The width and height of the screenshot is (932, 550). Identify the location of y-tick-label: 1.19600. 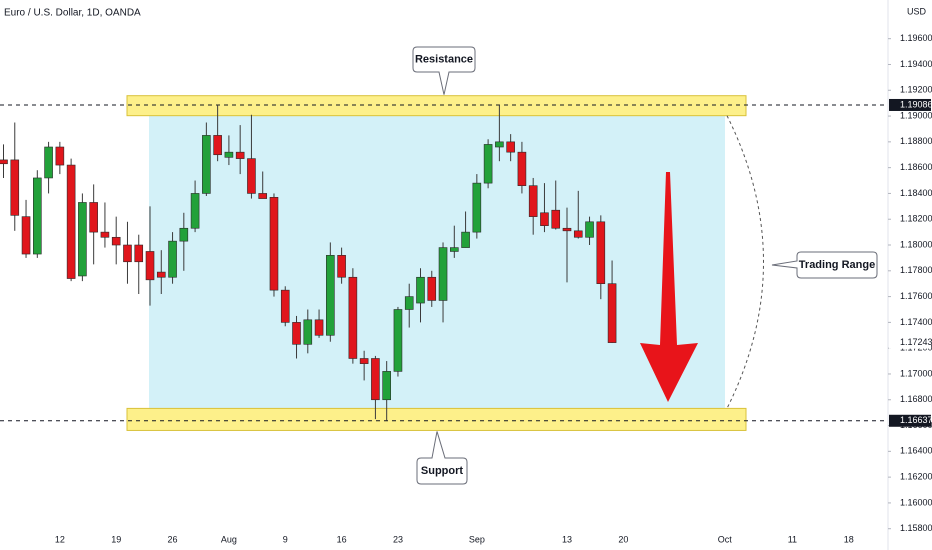
(916, 38).